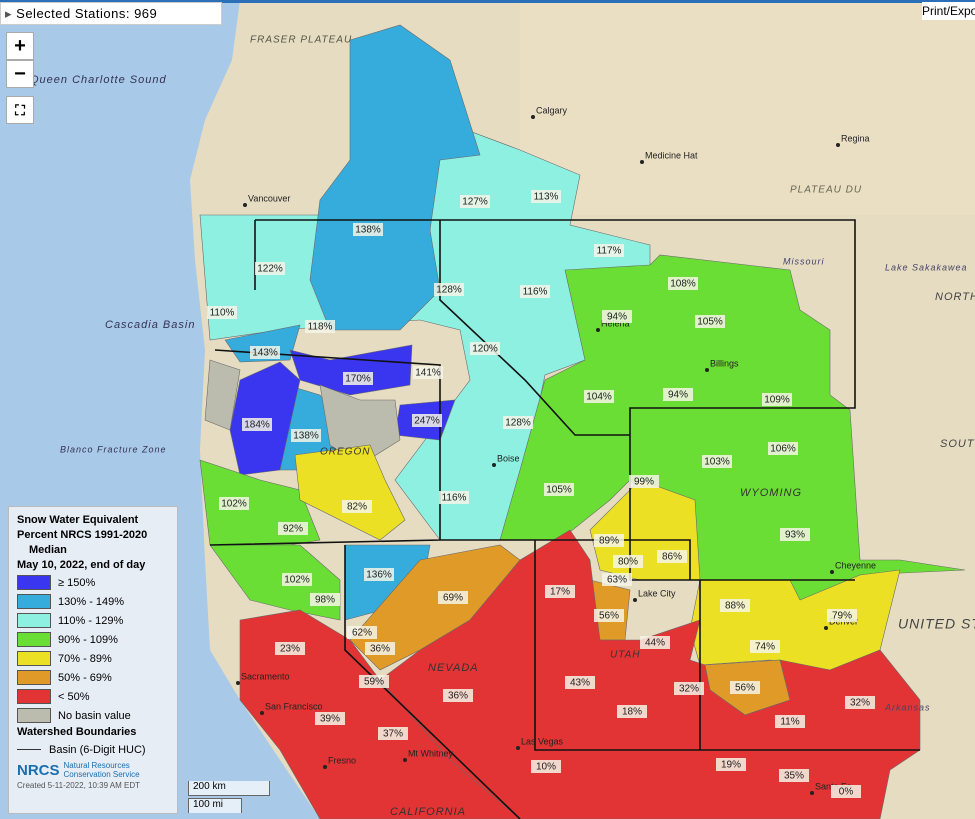 This screenshot has height=819, width=975. I want to click on legend-date: May 10, 2022, end of day, so click(81, 565).